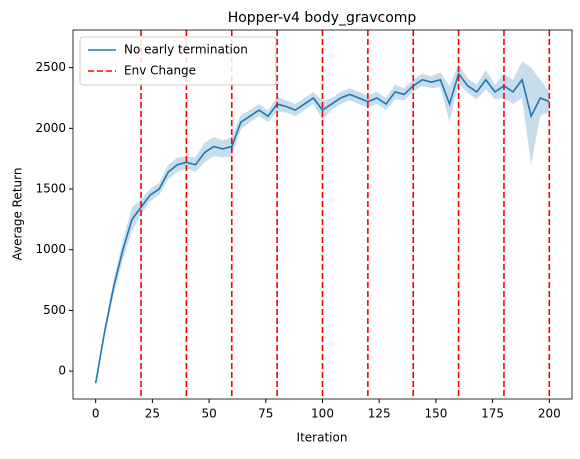  I want to click on y-tick-label: 1500, so click(50, 189).